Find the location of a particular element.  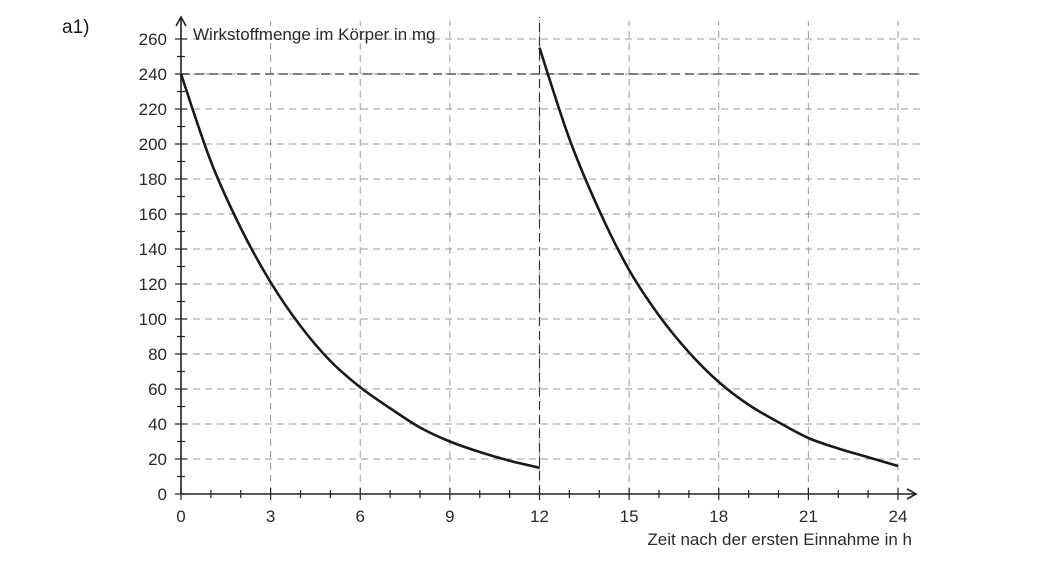

x-tick-label: 12 is located at coordinates (539, 516).